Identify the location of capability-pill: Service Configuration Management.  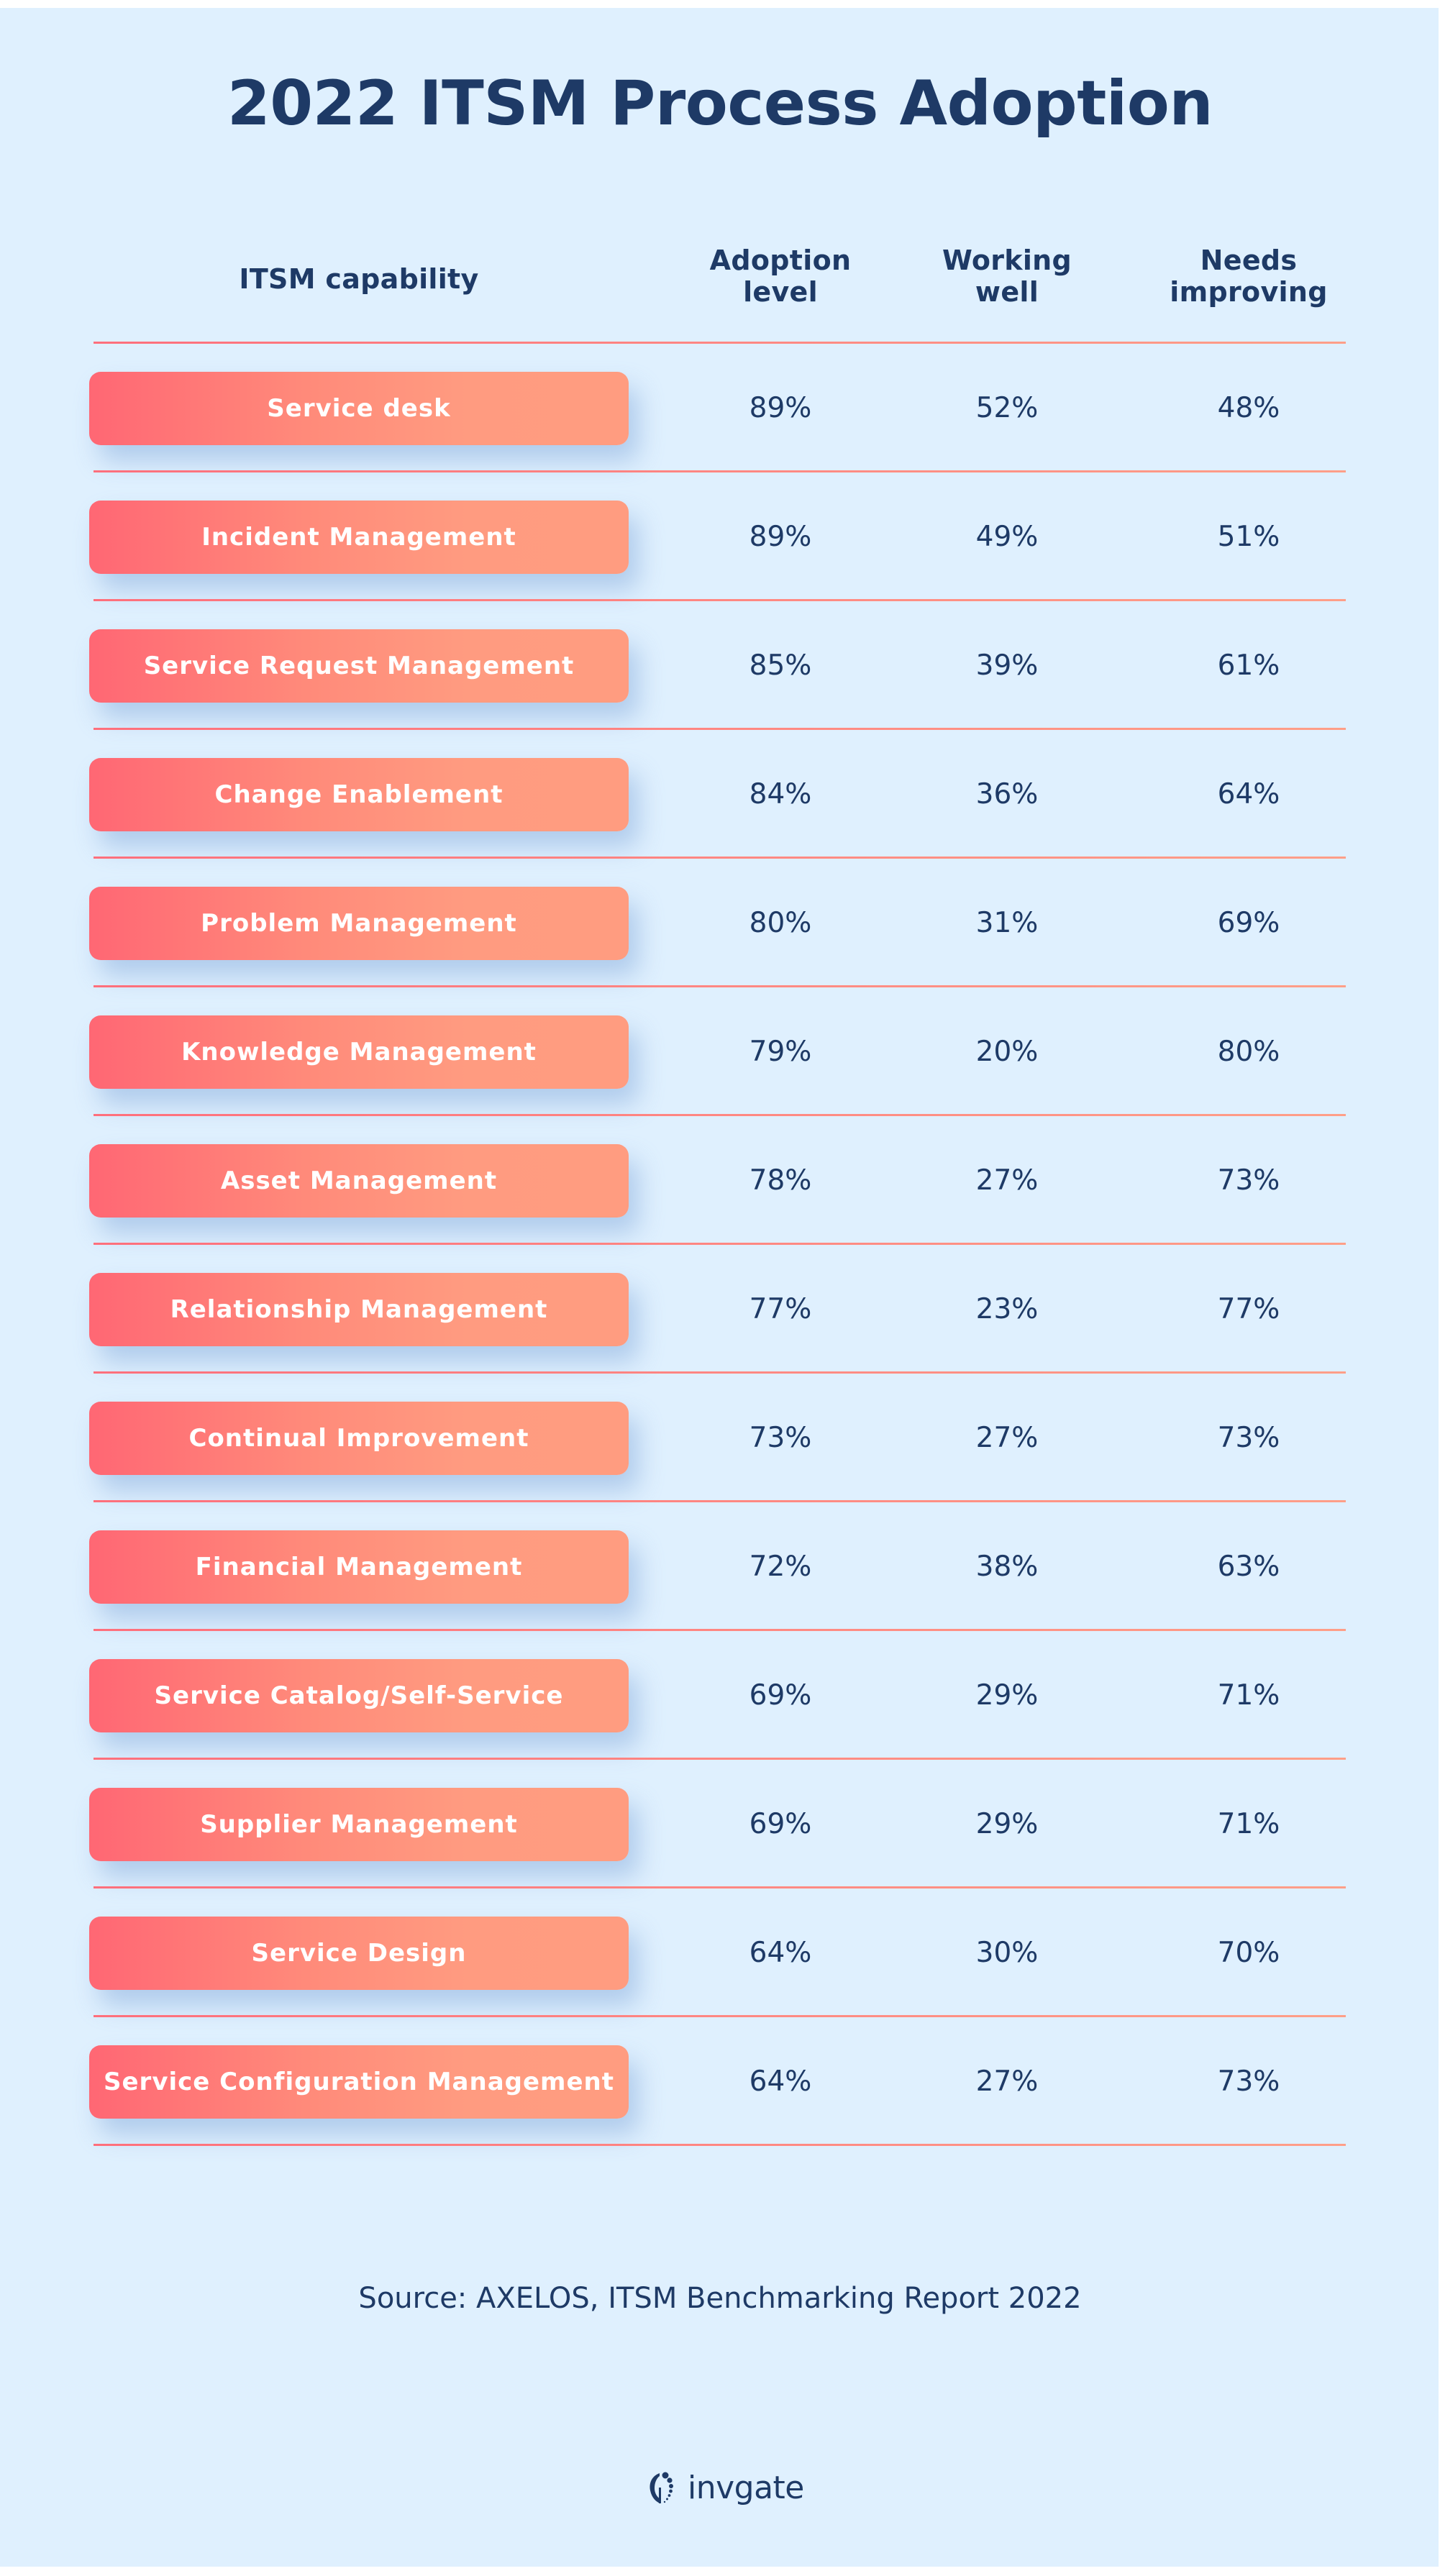
(359, 2082).